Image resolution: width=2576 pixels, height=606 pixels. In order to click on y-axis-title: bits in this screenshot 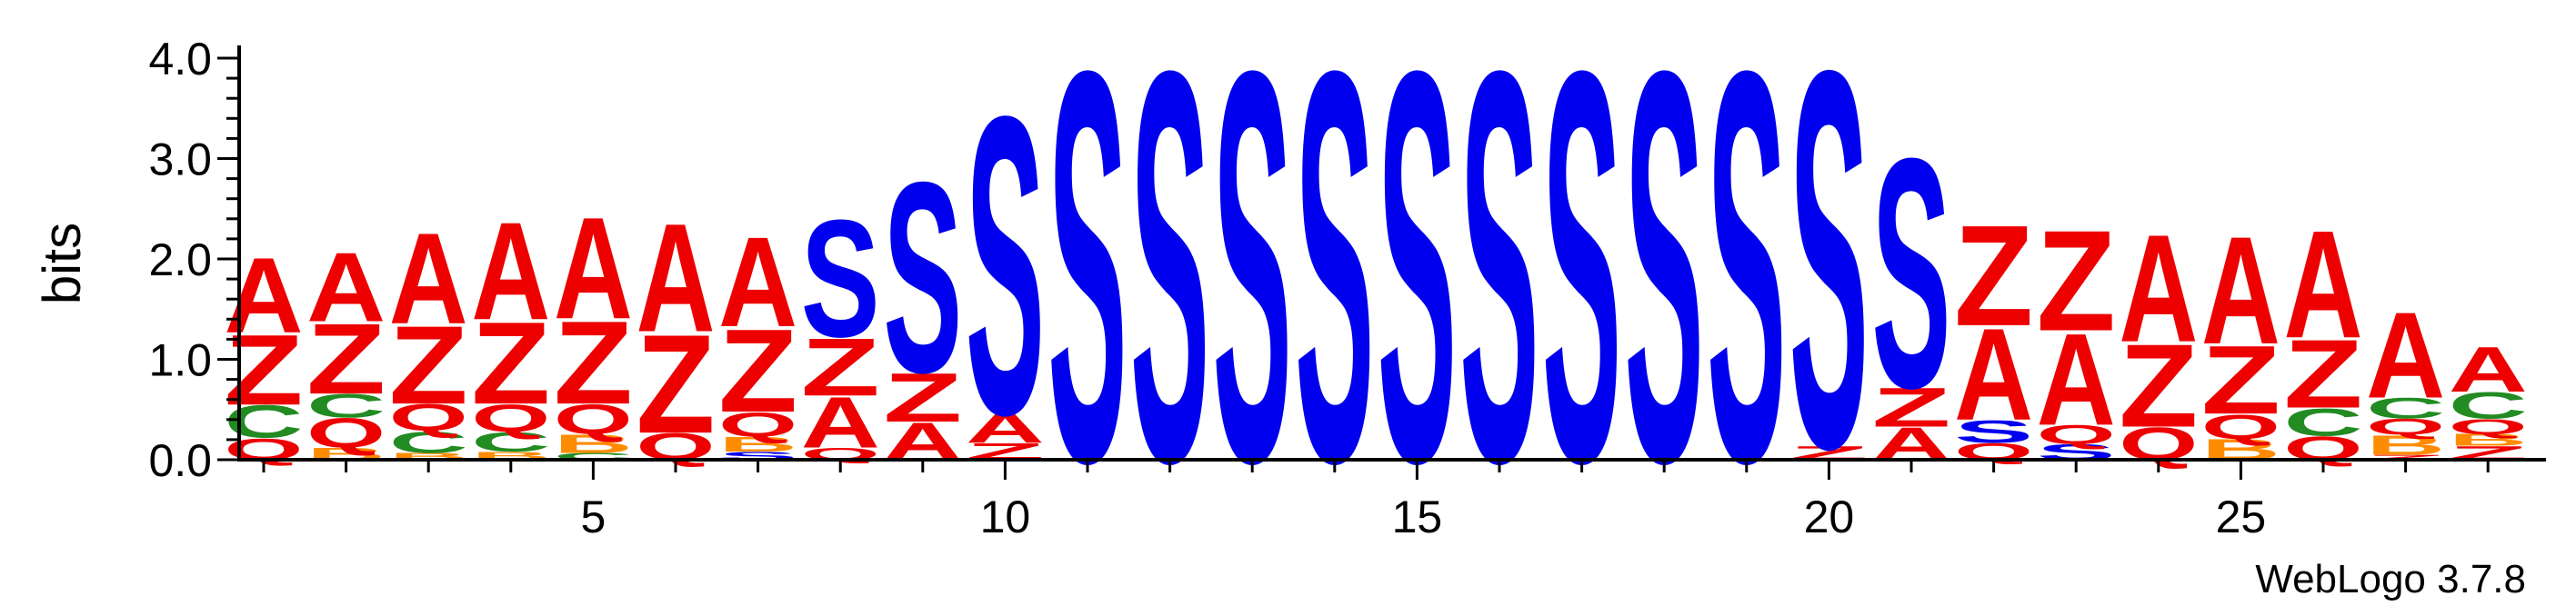, I will do `click(62, 263)`.